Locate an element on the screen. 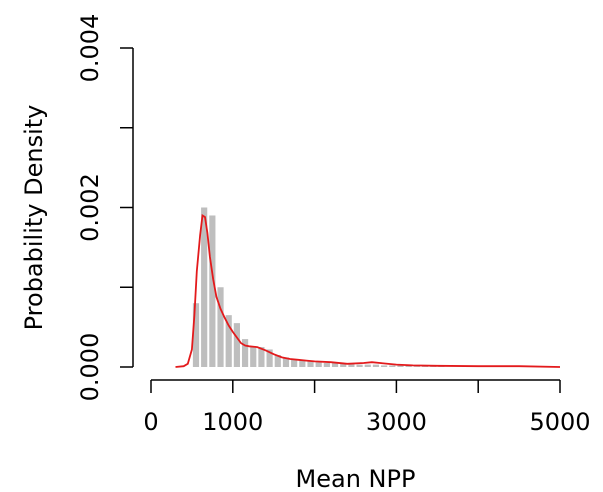 This screenshot has width=603, height=492. y-tick-label: 0.004 is located at coordinates (90, 48).